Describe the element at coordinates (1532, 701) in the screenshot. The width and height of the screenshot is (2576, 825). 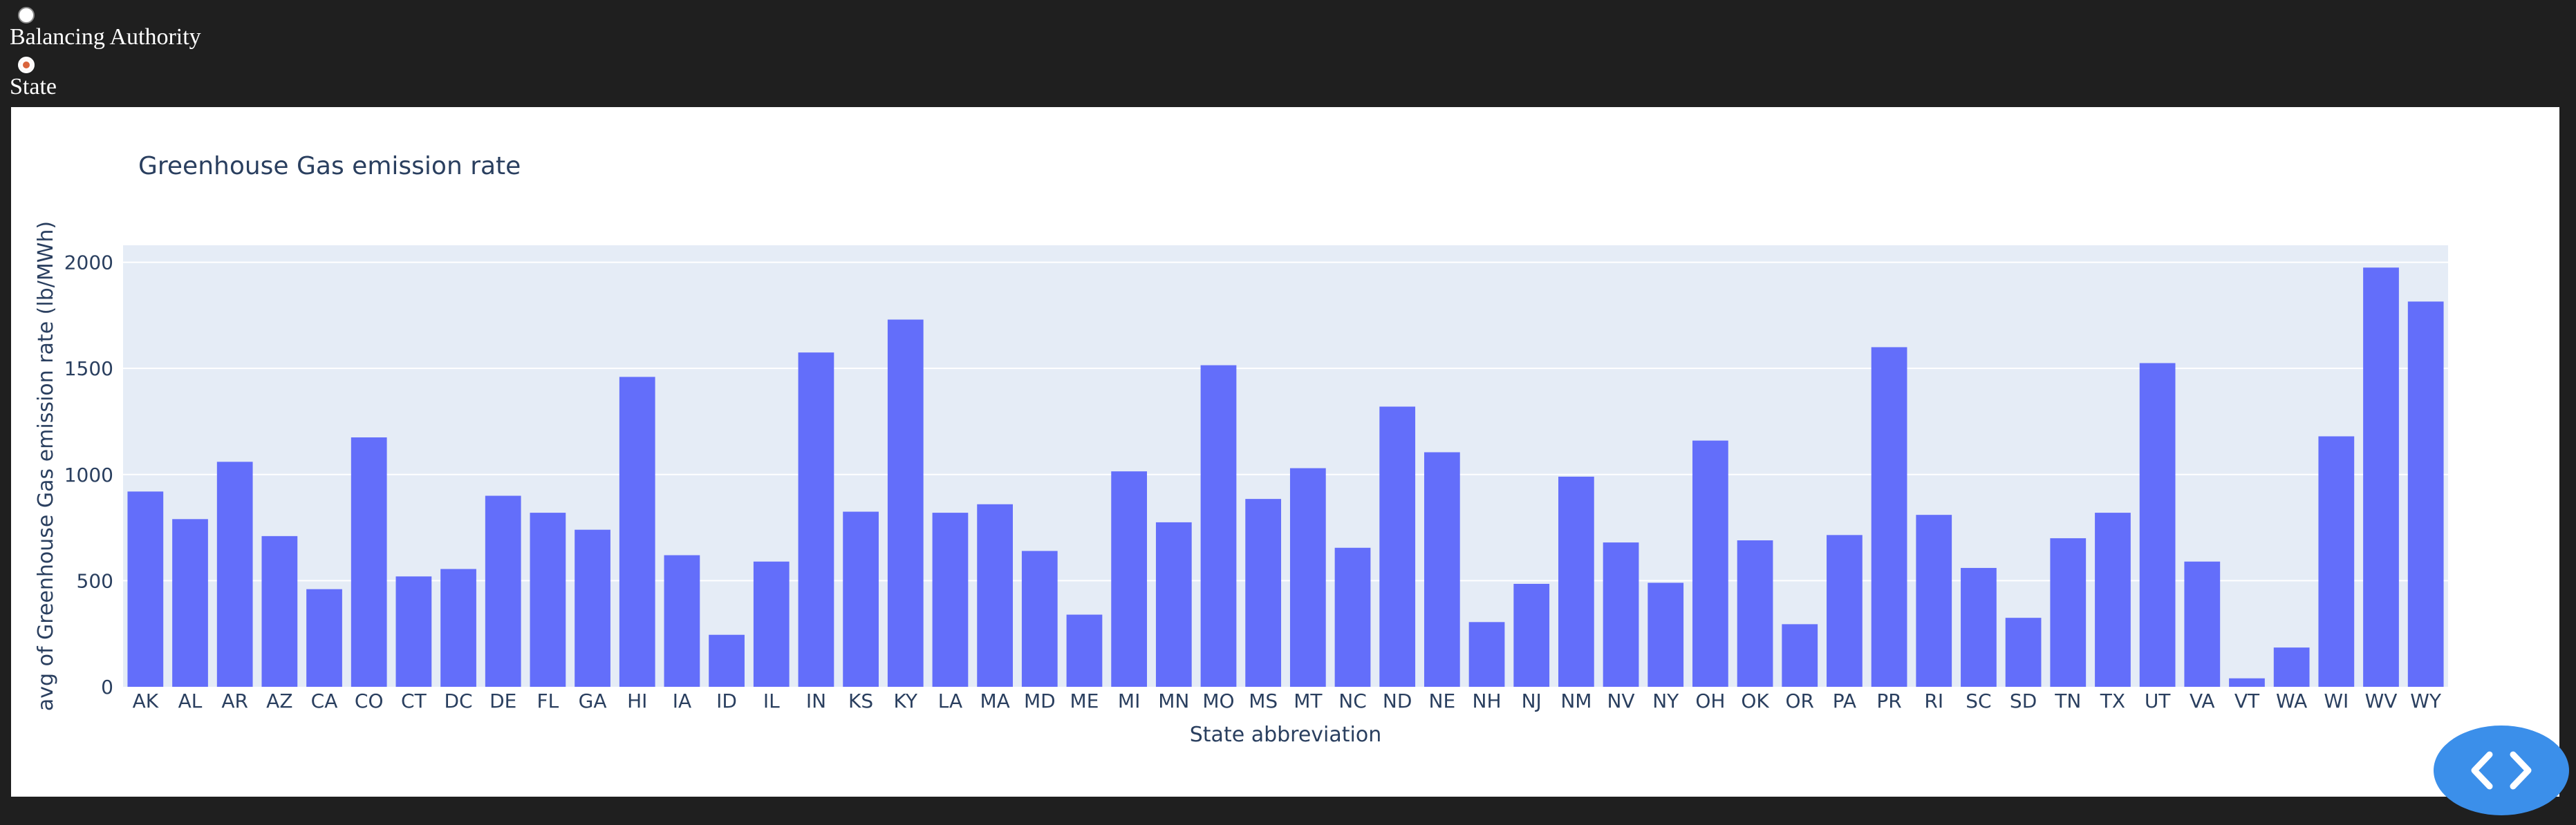
I see `x-tick-label: NJ` at that location.